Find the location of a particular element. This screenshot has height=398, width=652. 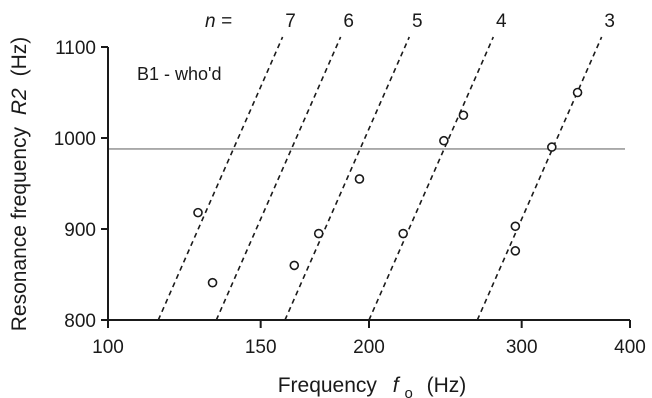

y-tick-label: 900 is located at coordinates (80, 230).